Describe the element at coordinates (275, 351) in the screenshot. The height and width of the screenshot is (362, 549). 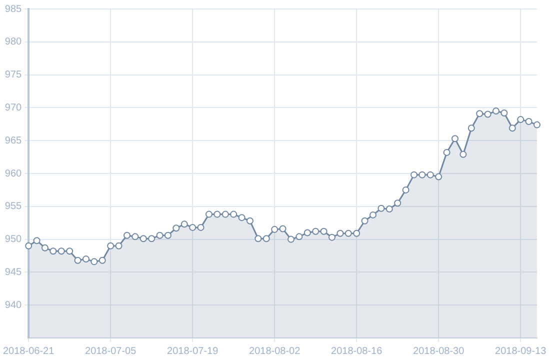
I see `x-tick-label: 2018-08-02` at that location.